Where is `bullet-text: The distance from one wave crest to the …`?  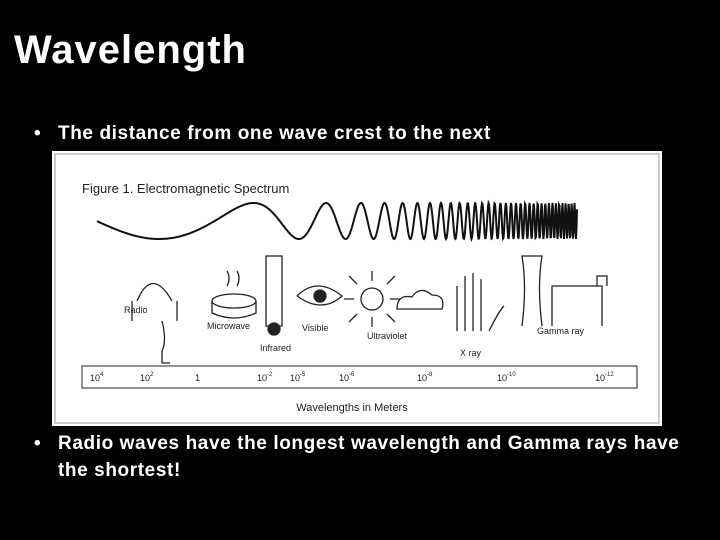
bullet-text: The distance from one wave crest to the … is located at coordinates (274, 133).